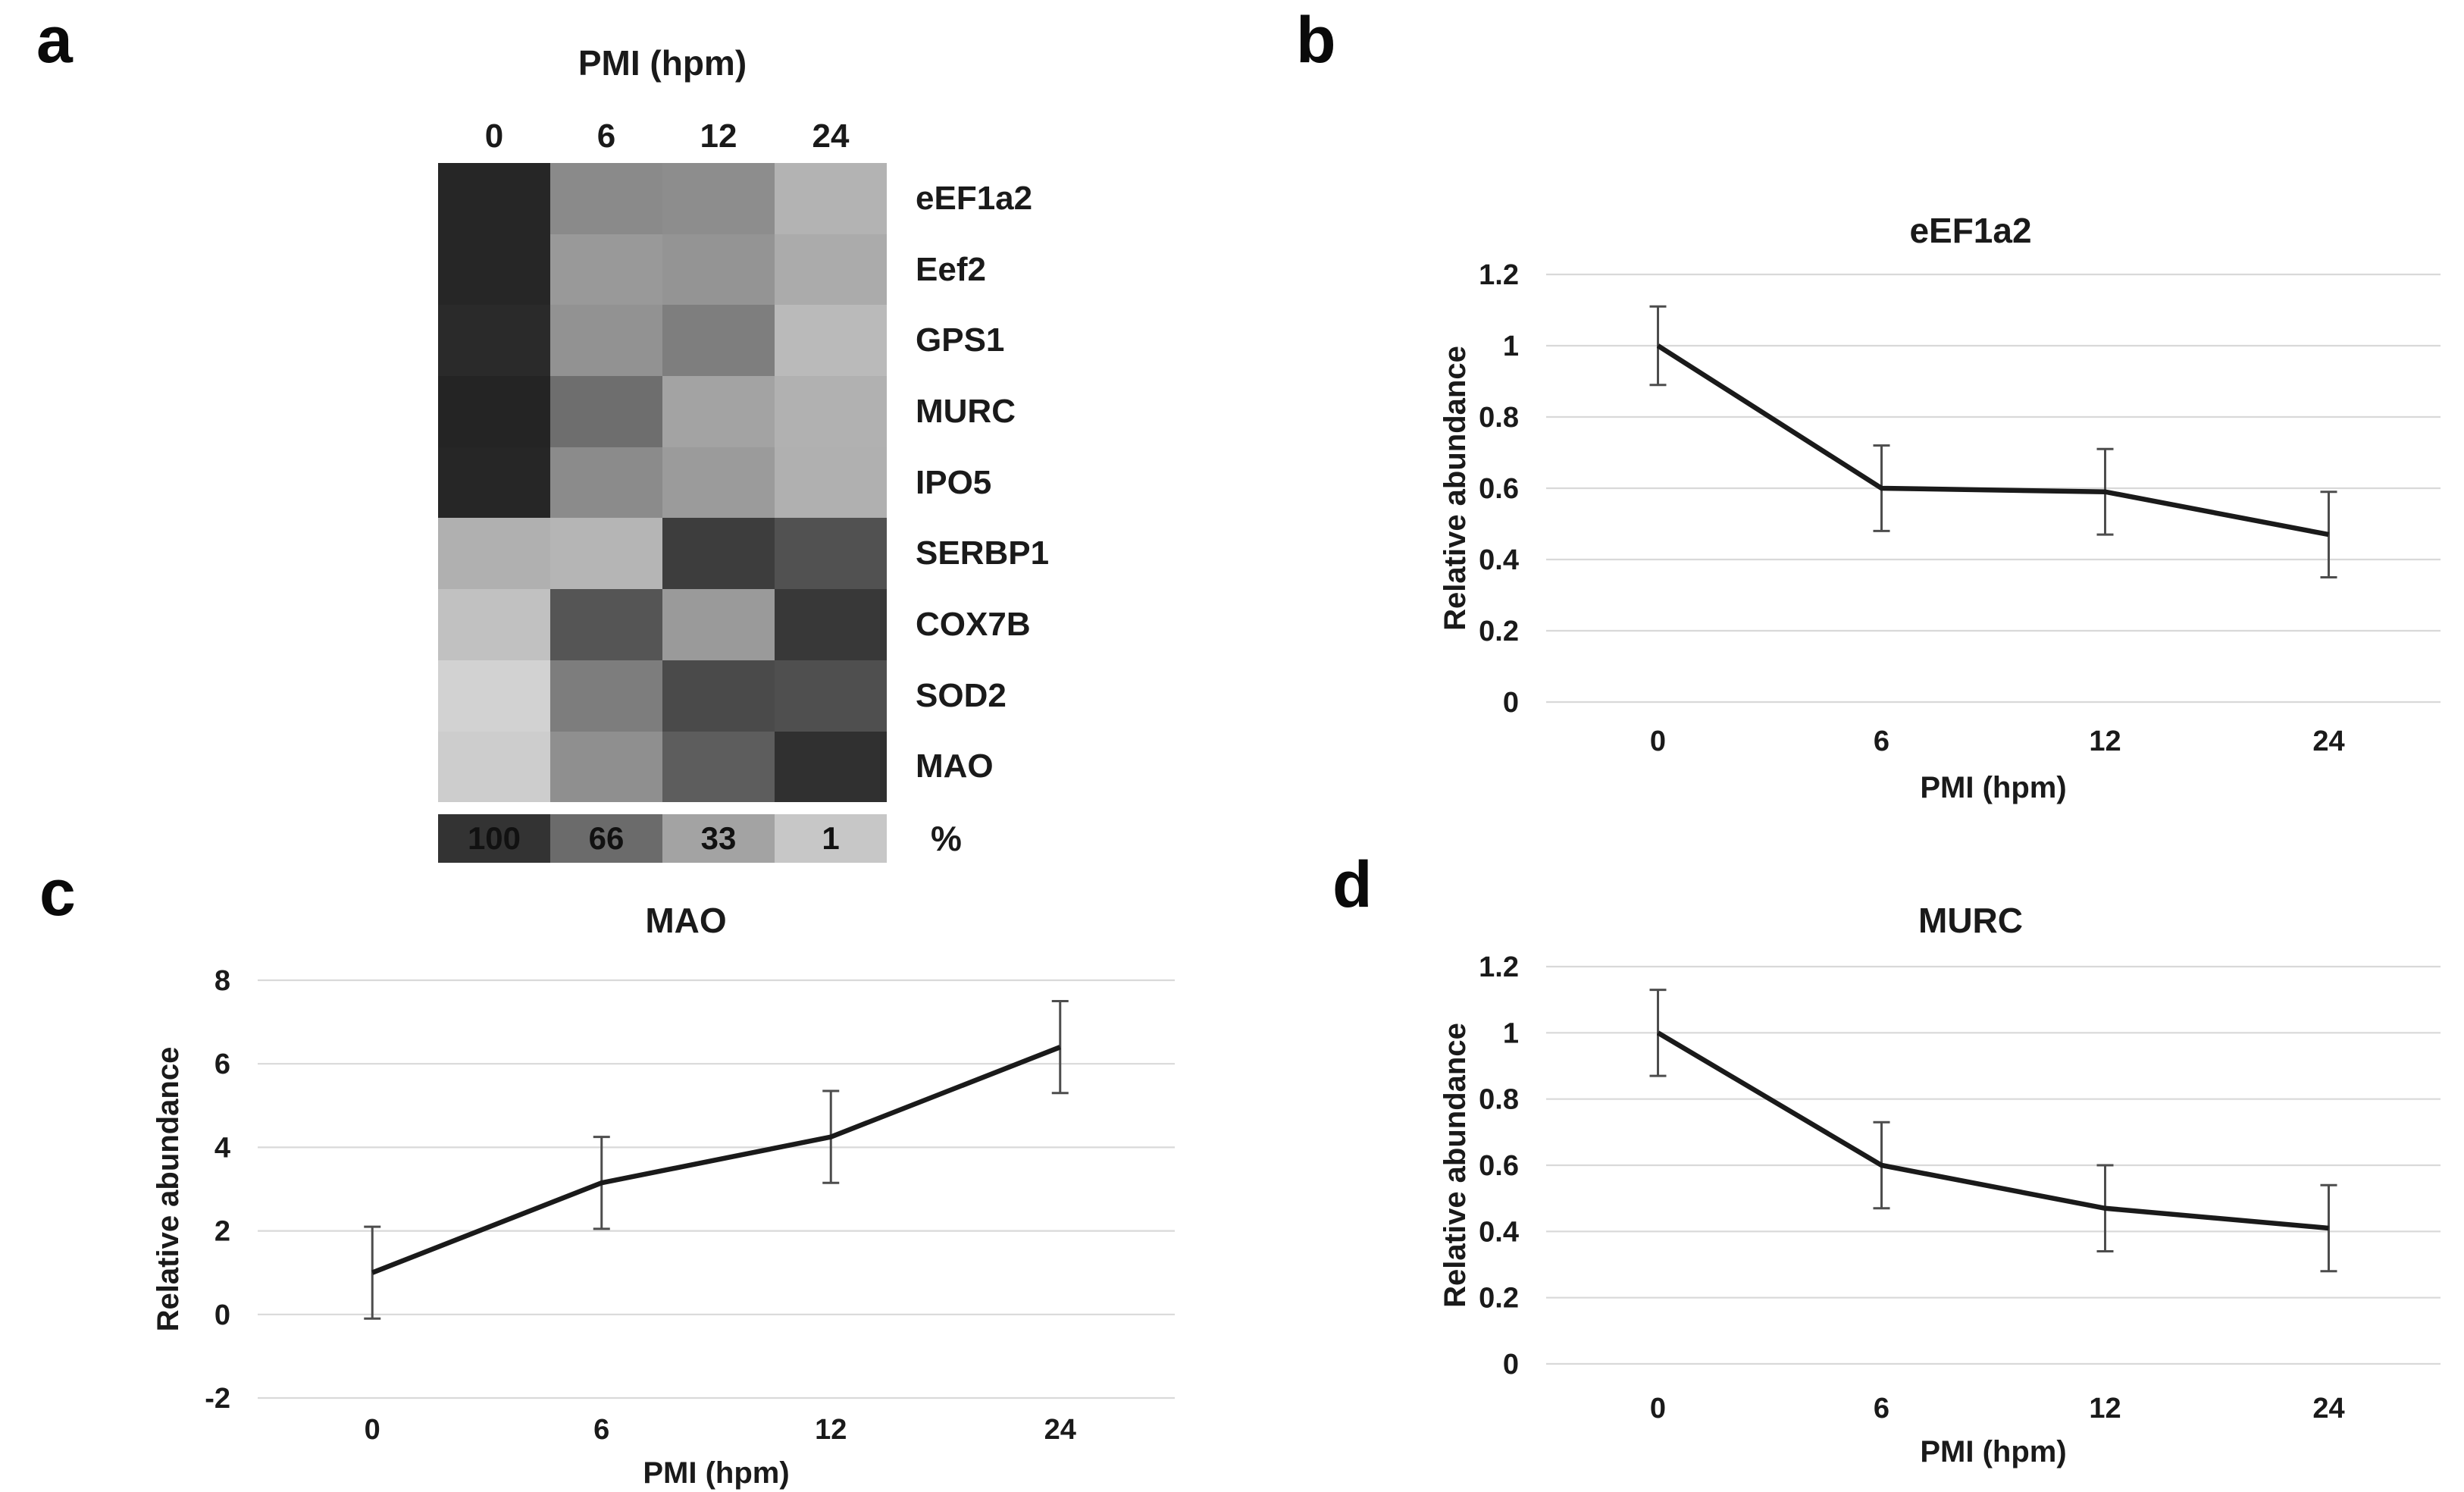  Describe the element at coordinates (743, 270) in the screenshot. I see `heatmap-row: Eef2` at that location.